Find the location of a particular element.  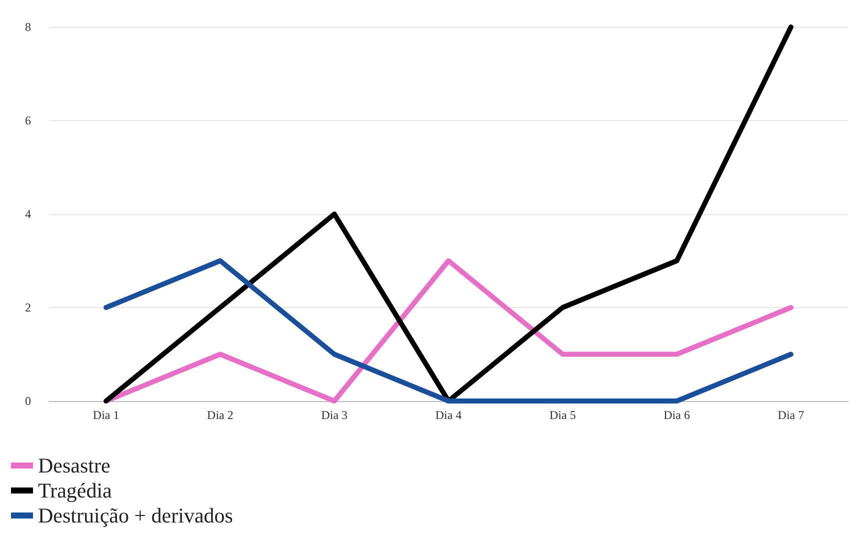

x-tick-label: Dia 5 is located at coordinates (562, 415).